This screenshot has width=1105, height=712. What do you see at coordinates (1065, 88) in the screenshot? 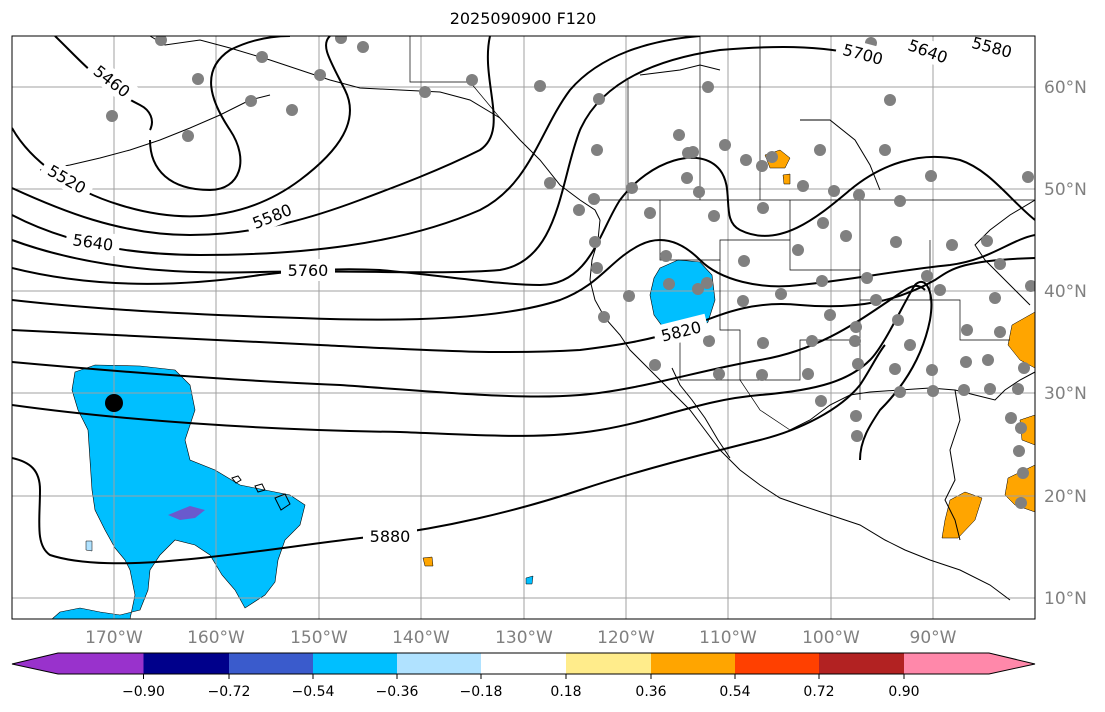
I see `lat-label-60n: 60°N` at bounding box center [1065, 88].